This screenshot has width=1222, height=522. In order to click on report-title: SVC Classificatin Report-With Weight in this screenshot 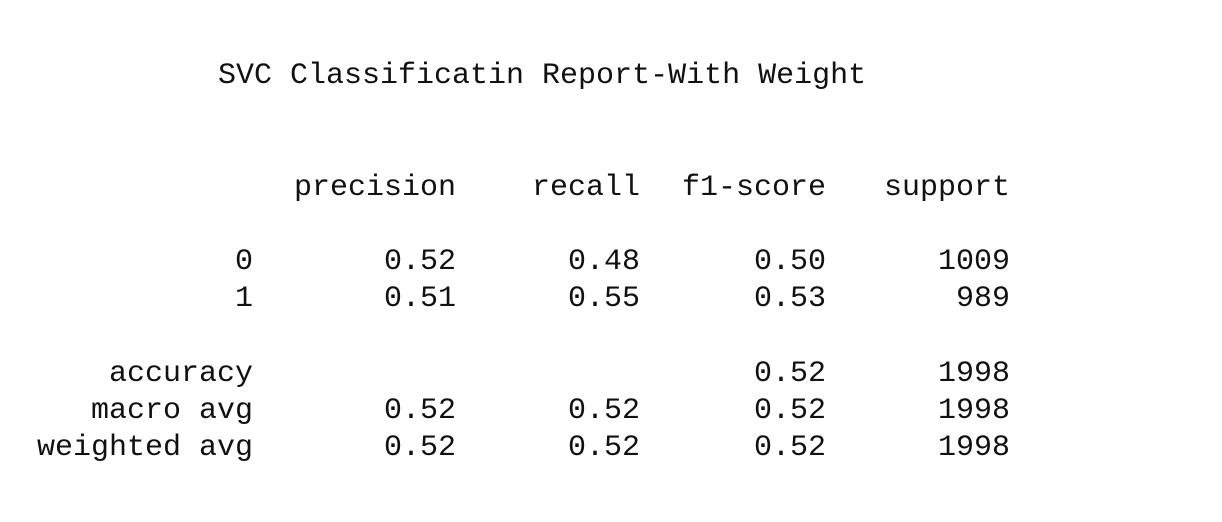, I will do `click(542, 76)`.